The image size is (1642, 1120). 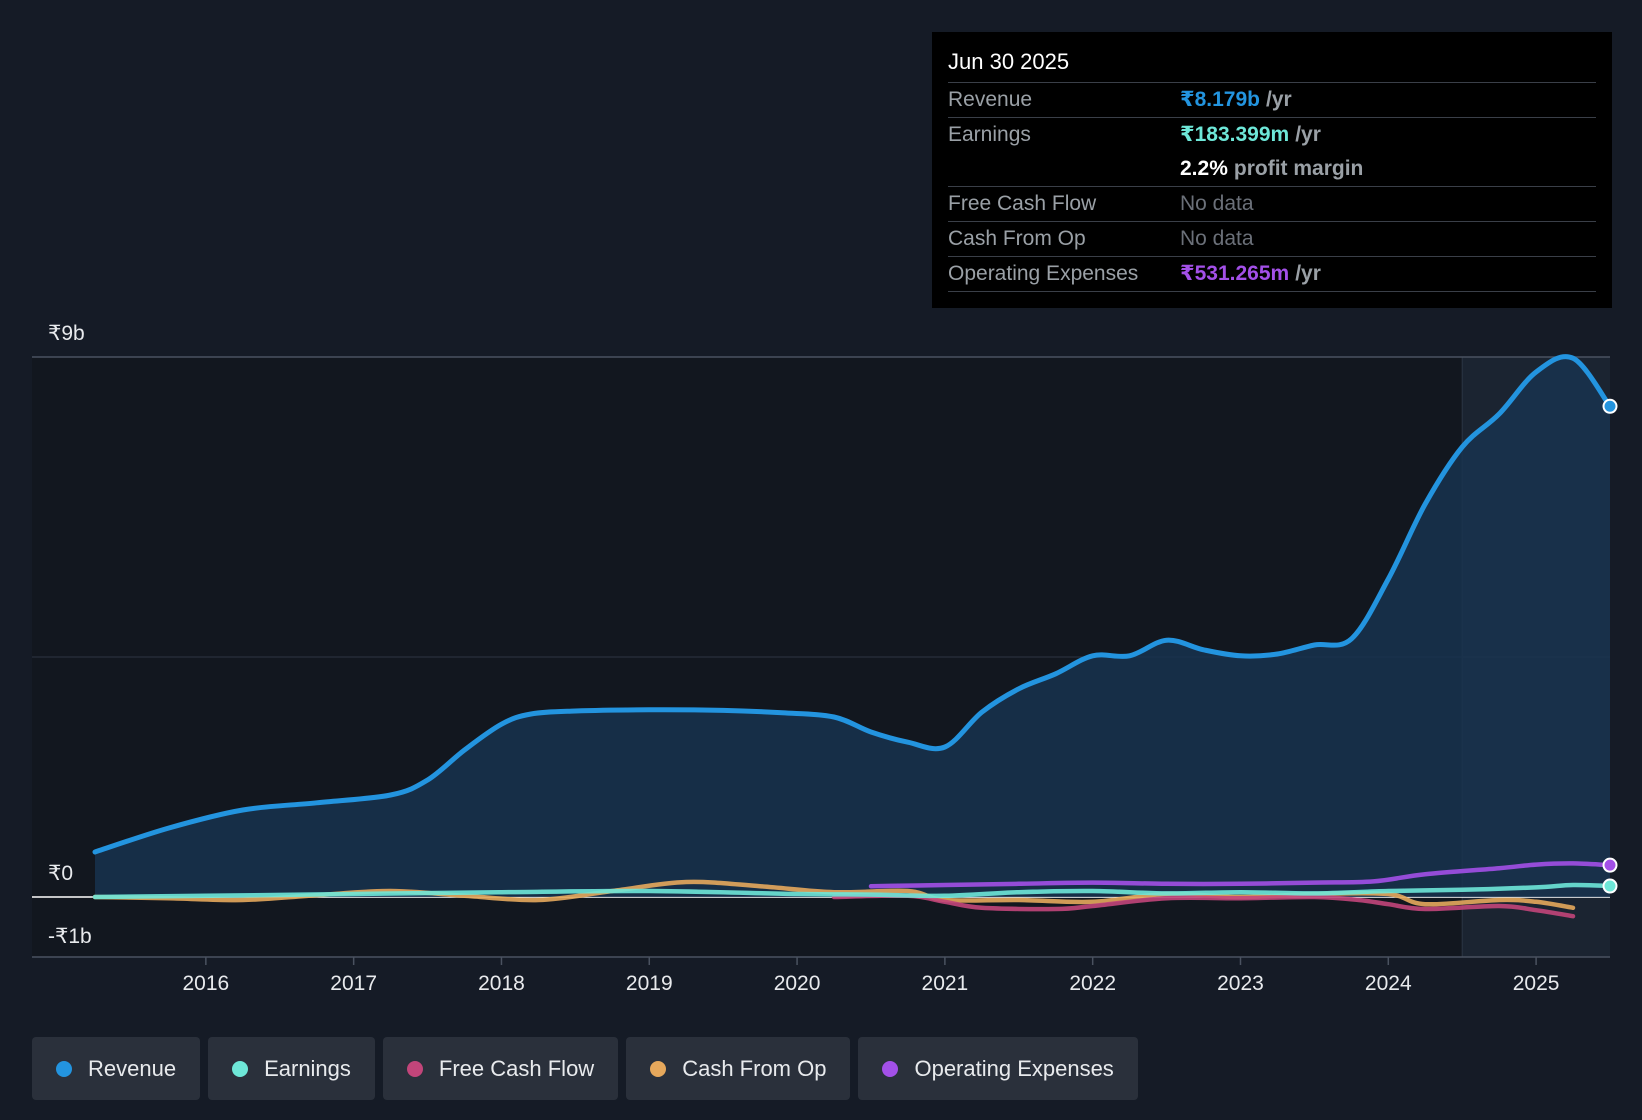 I want to click on tooltip-earnings-value: ₹183.399m, so click(x=1235, y=134).